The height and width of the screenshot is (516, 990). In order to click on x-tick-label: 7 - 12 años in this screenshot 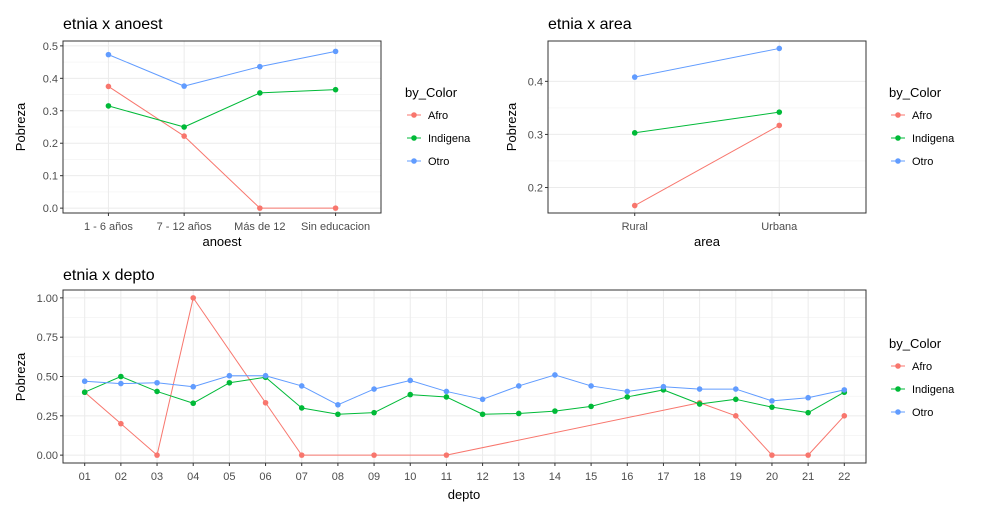, I will do `click(185, 227)`.